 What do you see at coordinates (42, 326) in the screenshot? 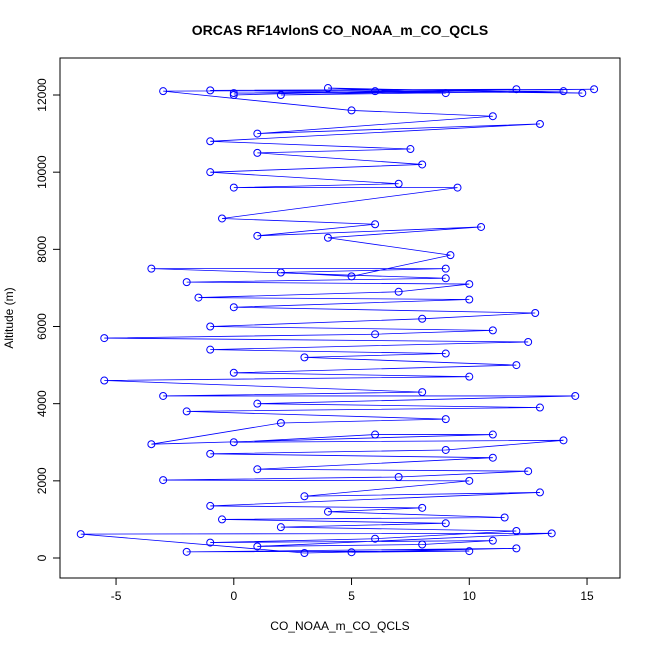
I see `y-tick-label: 6000` at bounding box center [42, 326].